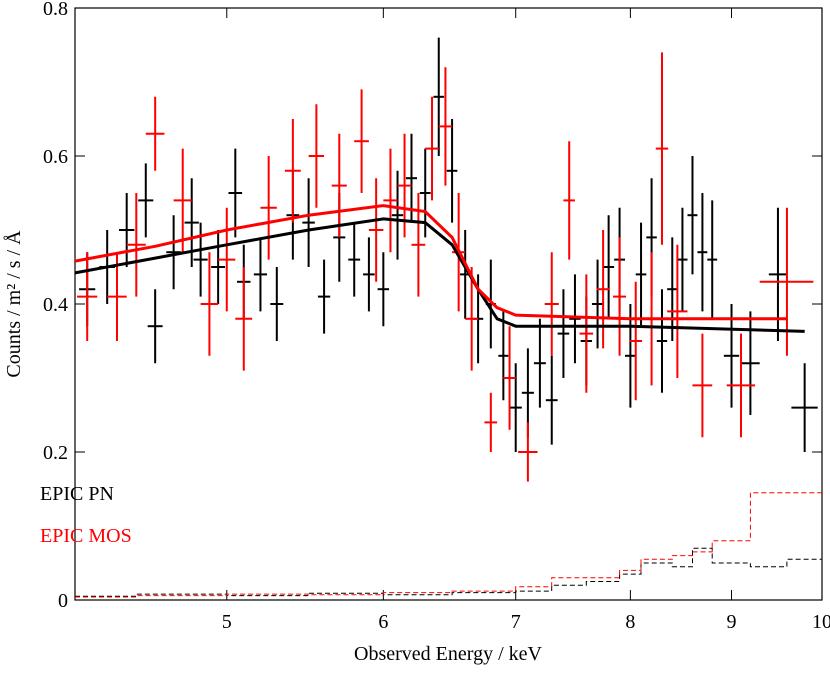 The image size is (830, 673). Describe the element at coordinates (227, 622) in the screenshot. I see `x-tick-label: 5` at that location.